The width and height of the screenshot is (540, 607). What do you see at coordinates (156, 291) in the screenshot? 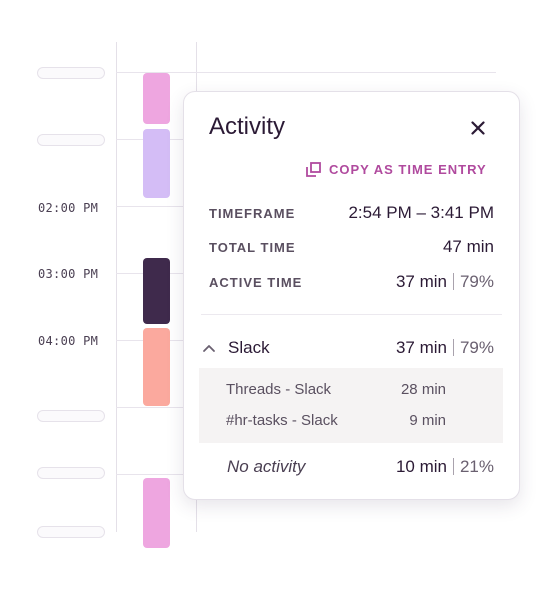
I see `activity-block-selected` at bounding box center [156, 291].